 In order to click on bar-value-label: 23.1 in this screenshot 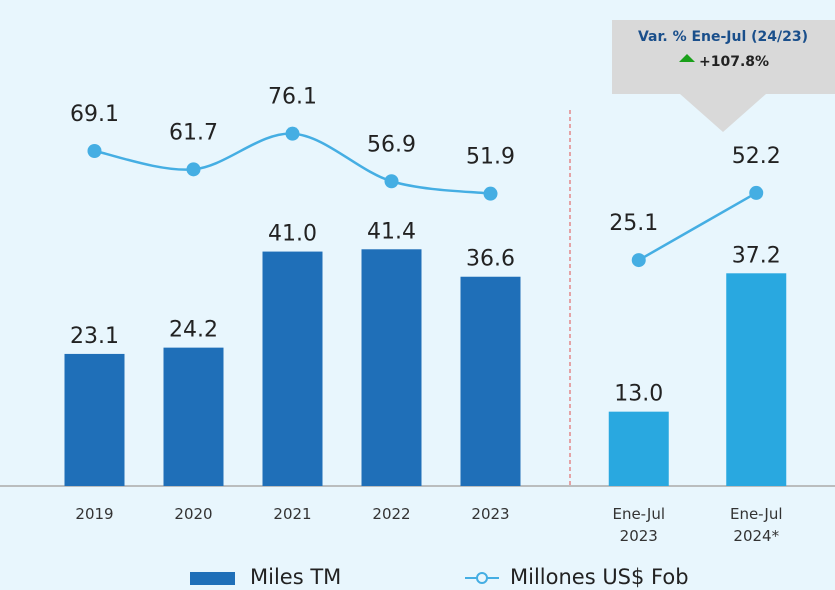, I will do `click(94, 336)`.